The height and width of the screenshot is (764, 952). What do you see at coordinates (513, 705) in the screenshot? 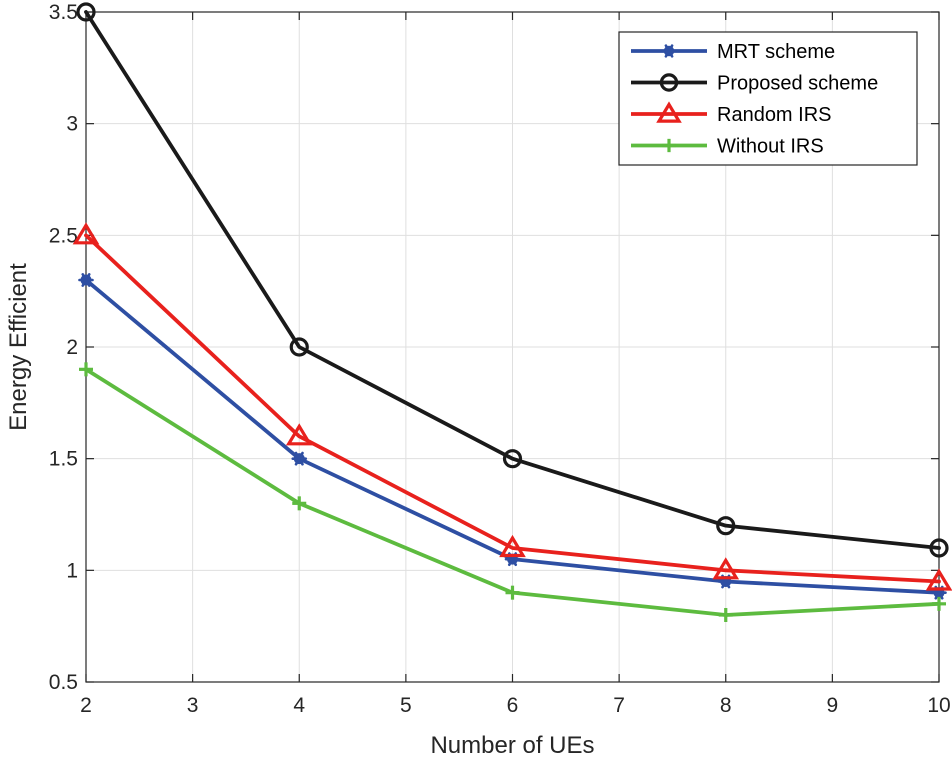
I see `x-tick-label: 6` at bounding box center [513, 705].